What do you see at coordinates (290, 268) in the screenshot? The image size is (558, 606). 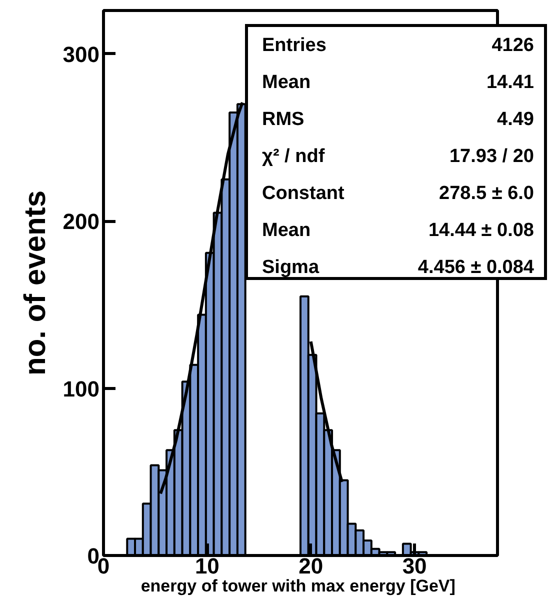 I see `annotation: Sigma` at bounding box center [290, 268].